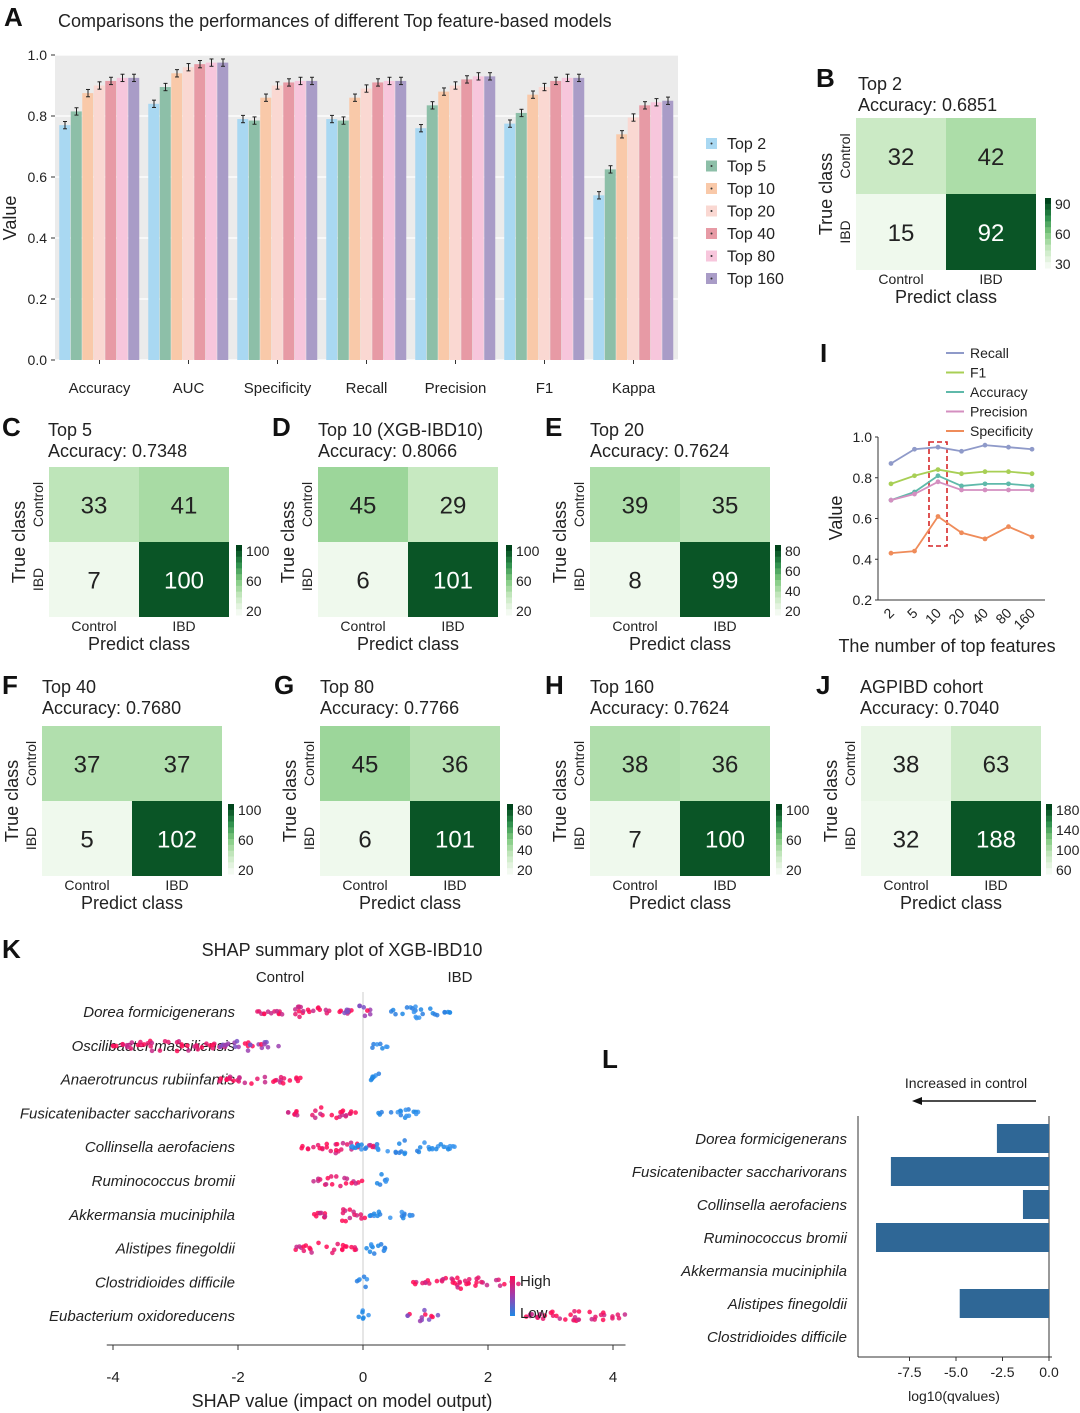 The image size is (1080, 1413). What do you see at coordinates (1068, 830) in the screenshot?
I see `cm-colorbar-tick: 140` at bounding box center [1068, 830].